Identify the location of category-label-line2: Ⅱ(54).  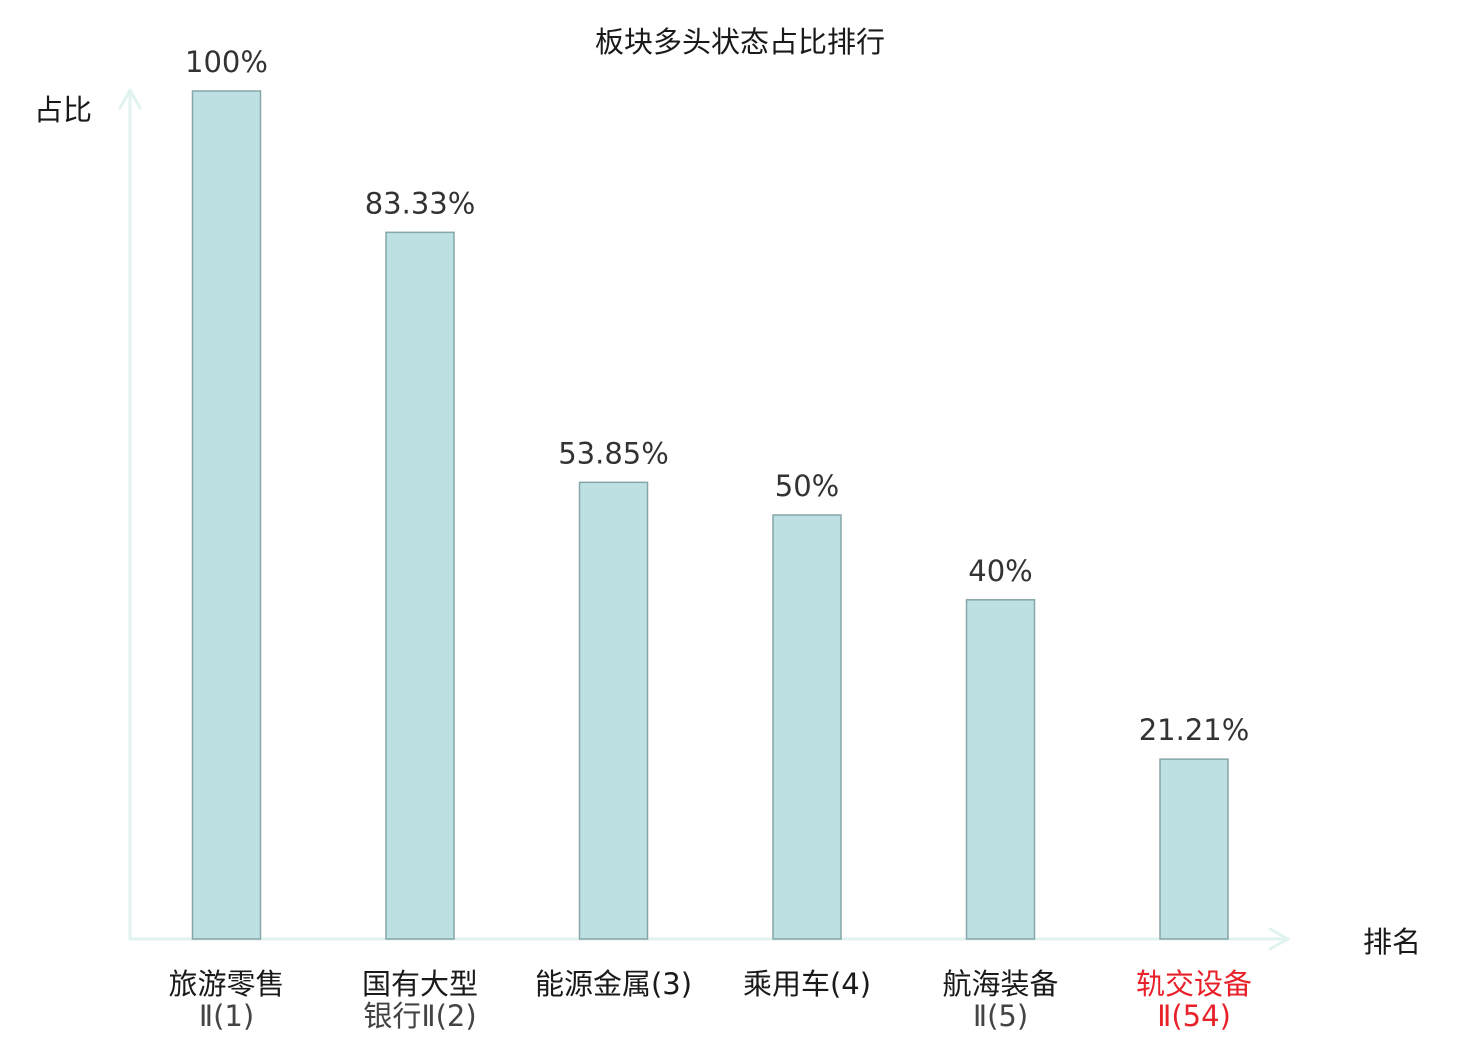
(1194, 1016).